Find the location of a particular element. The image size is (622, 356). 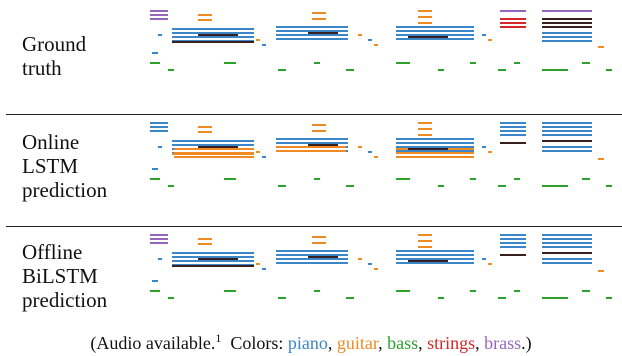

row-label-online-lstm: Online LSTM prediction is located at coordinates (64, 166).